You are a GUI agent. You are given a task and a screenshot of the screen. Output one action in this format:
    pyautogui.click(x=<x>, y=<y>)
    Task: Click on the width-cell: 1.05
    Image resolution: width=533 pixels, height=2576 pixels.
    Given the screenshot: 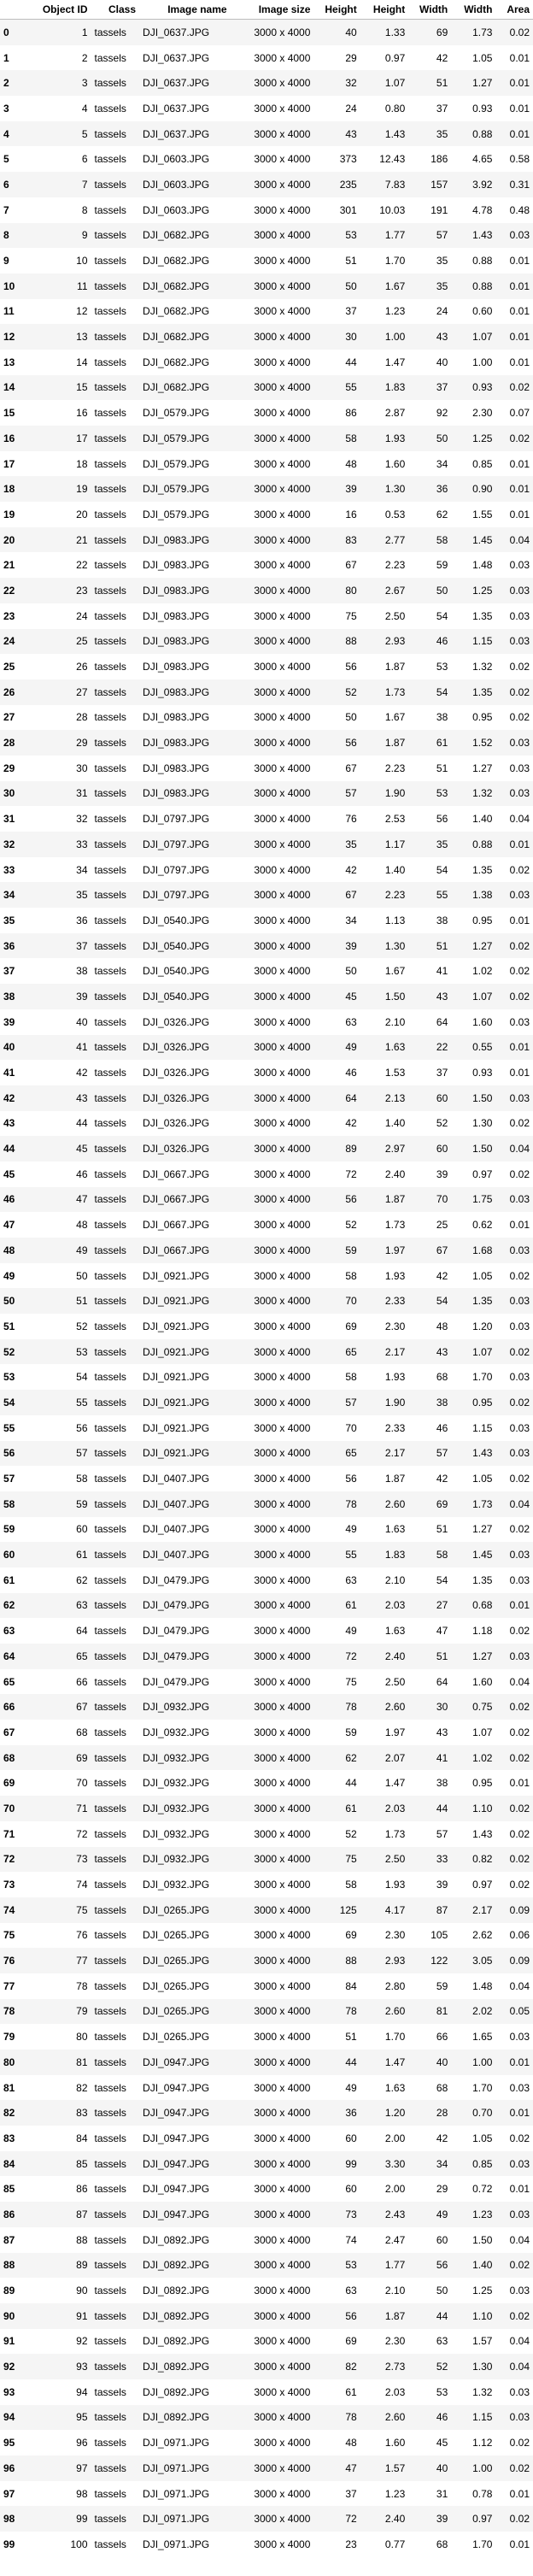 What is the action you would take?
    pyautogui.click(x=482, y=57)
    